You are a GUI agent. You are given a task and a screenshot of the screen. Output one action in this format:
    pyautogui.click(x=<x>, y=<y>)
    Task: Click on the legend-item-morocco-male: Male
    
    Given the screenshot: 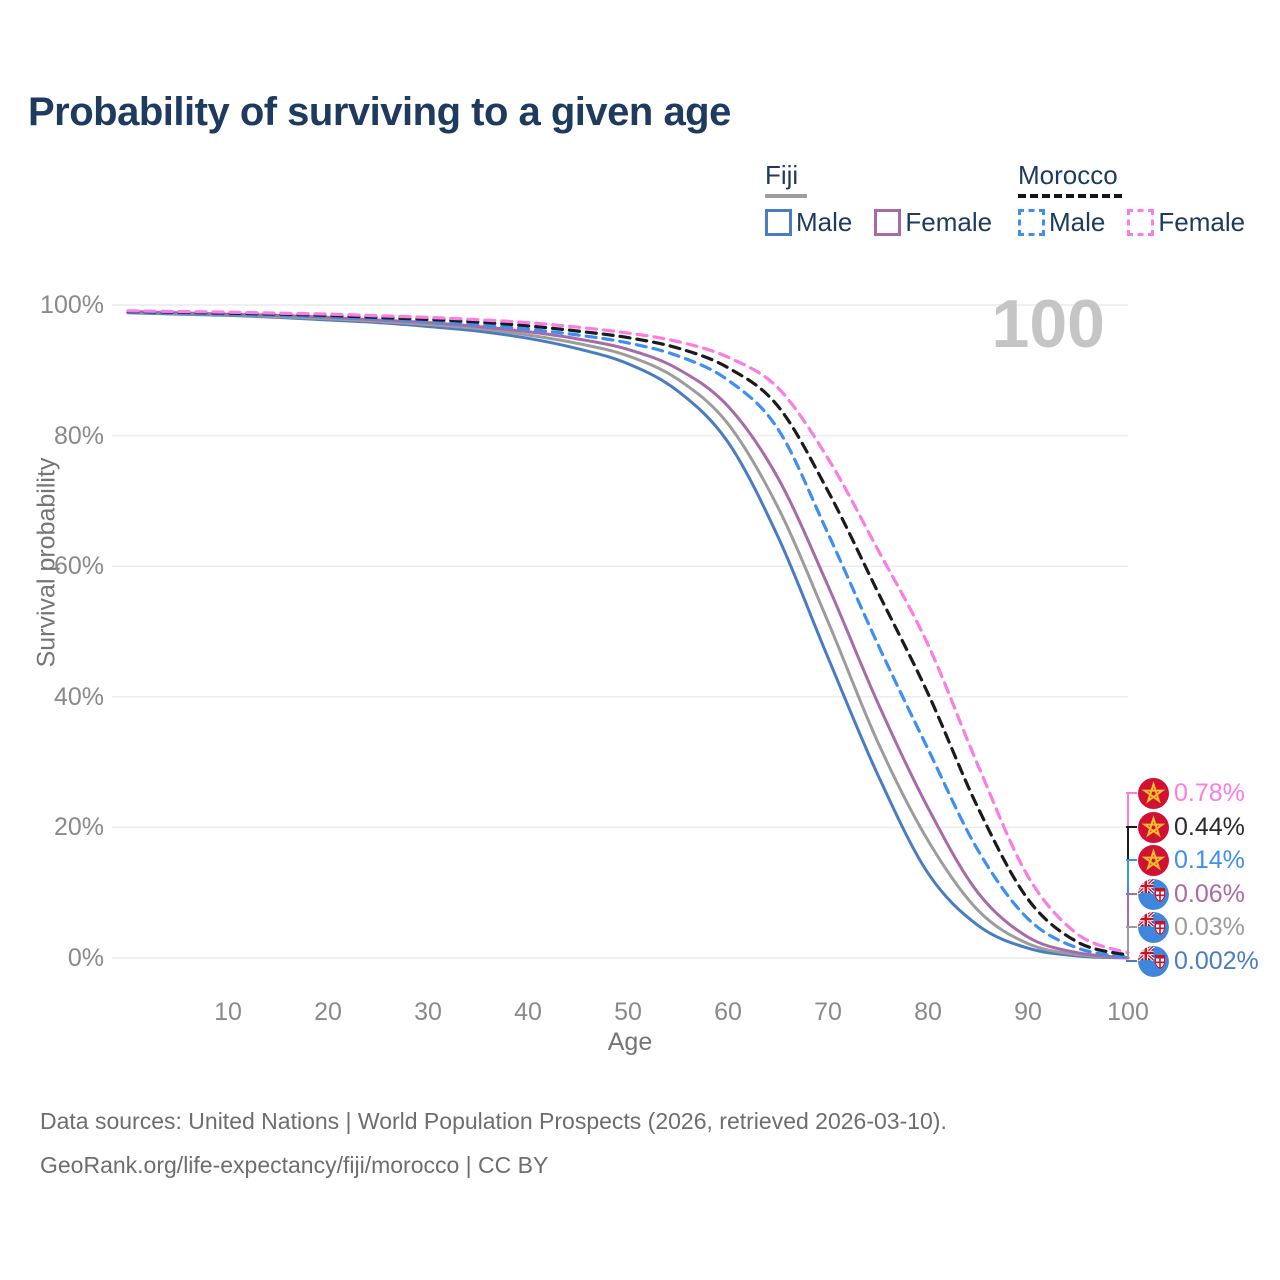 What is the action you would take?
    pyautogui.click(x=1061, y=222)
    